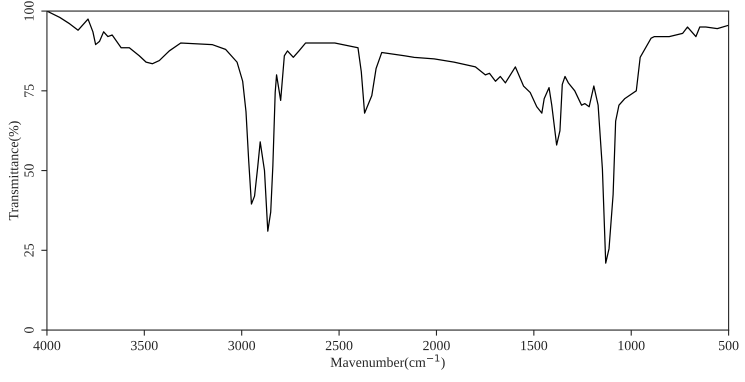 The height and width of the screenshot is (382, 745). I want to click on x-tick-label: 1500, so click(534, 345).